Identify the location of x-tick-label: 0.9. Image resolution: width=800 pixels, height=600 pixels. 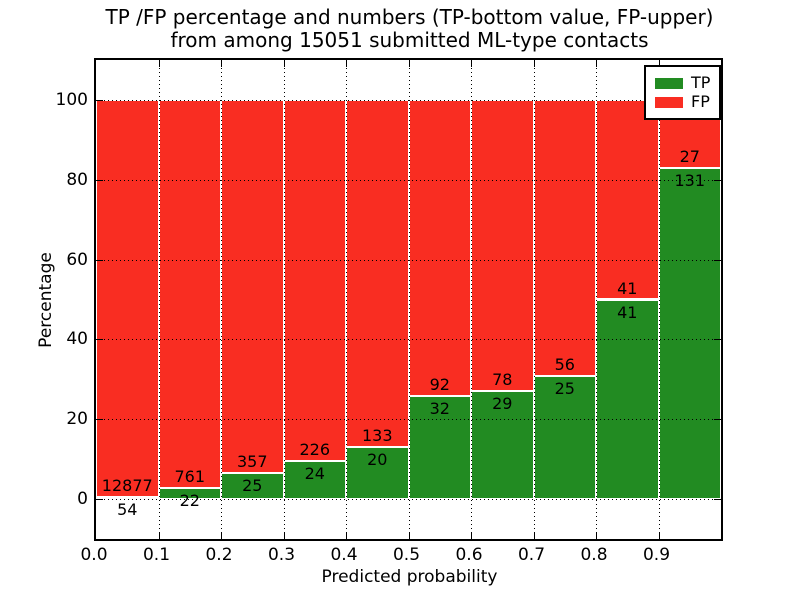
(656, 555).